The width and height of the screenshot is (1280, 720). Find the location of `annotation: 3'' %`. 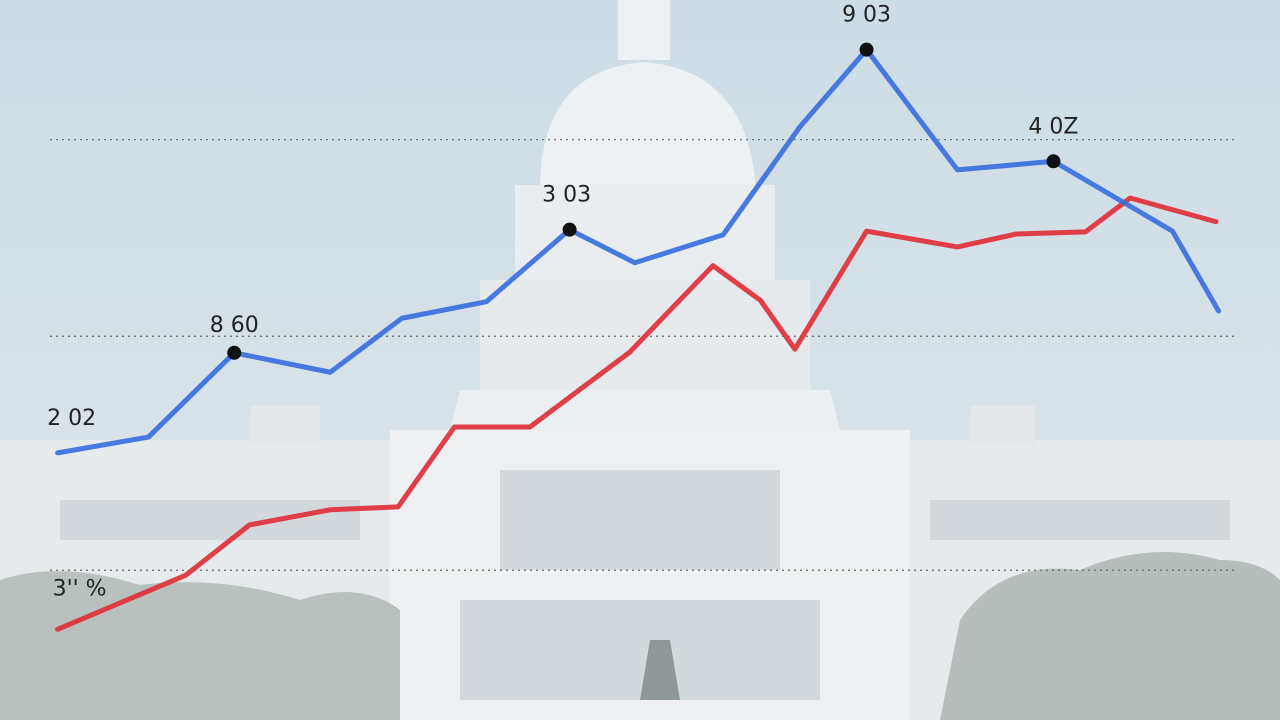

annotation: 3'' % is located at coordinates (80, 588).